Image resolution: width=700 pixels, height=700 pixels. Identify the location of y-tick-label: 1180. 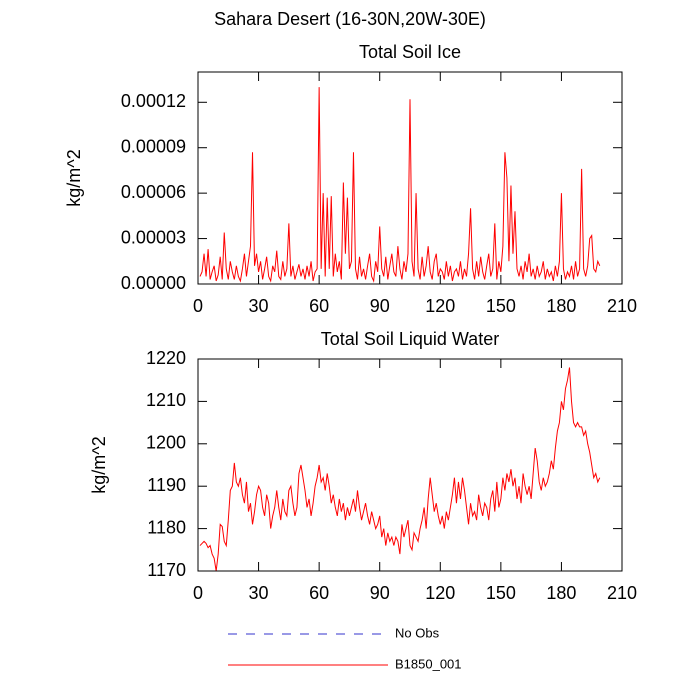
(166, 527).